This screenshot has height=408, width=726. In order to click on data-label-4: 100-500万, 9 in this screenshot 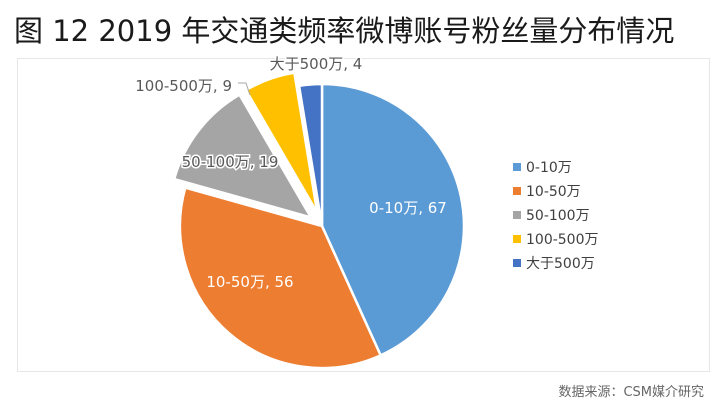, I will do `click(183, 86)`.